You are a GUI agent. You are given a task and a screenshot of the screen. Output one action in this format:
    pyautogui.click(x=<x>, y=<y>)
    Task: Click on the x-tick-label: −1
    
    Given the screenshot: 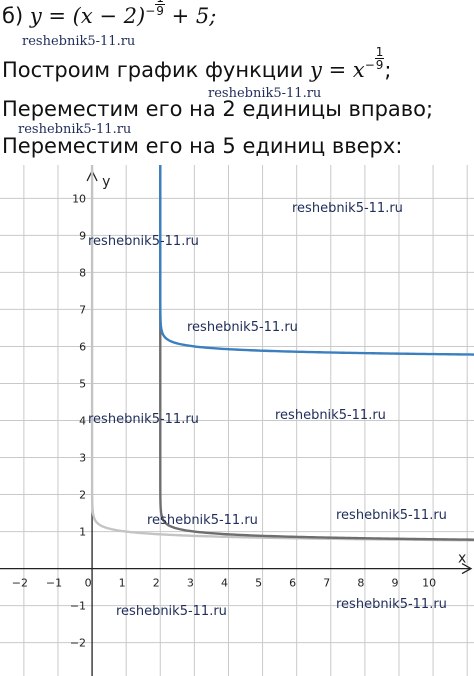 What is the action you would take?
    pyautogui.click(x=54, y=583)
    